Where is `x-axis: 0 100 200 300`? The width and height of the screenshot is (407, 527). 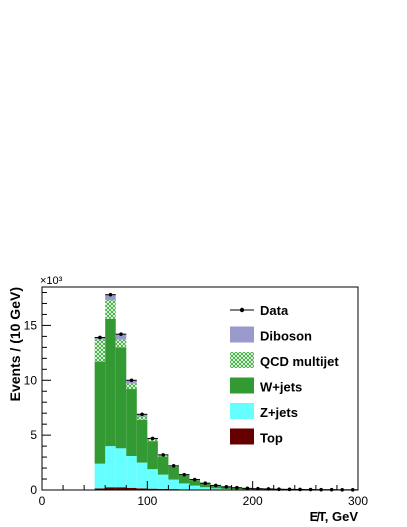
x-axis: 0 100 200 300 is located at coordinates (203, 494).